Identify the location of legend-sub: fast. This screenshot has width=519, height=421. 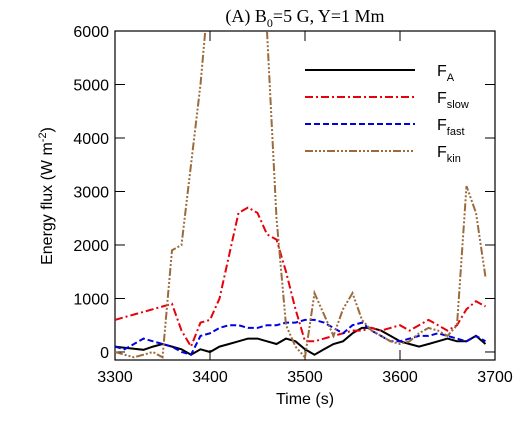
(456, 132).